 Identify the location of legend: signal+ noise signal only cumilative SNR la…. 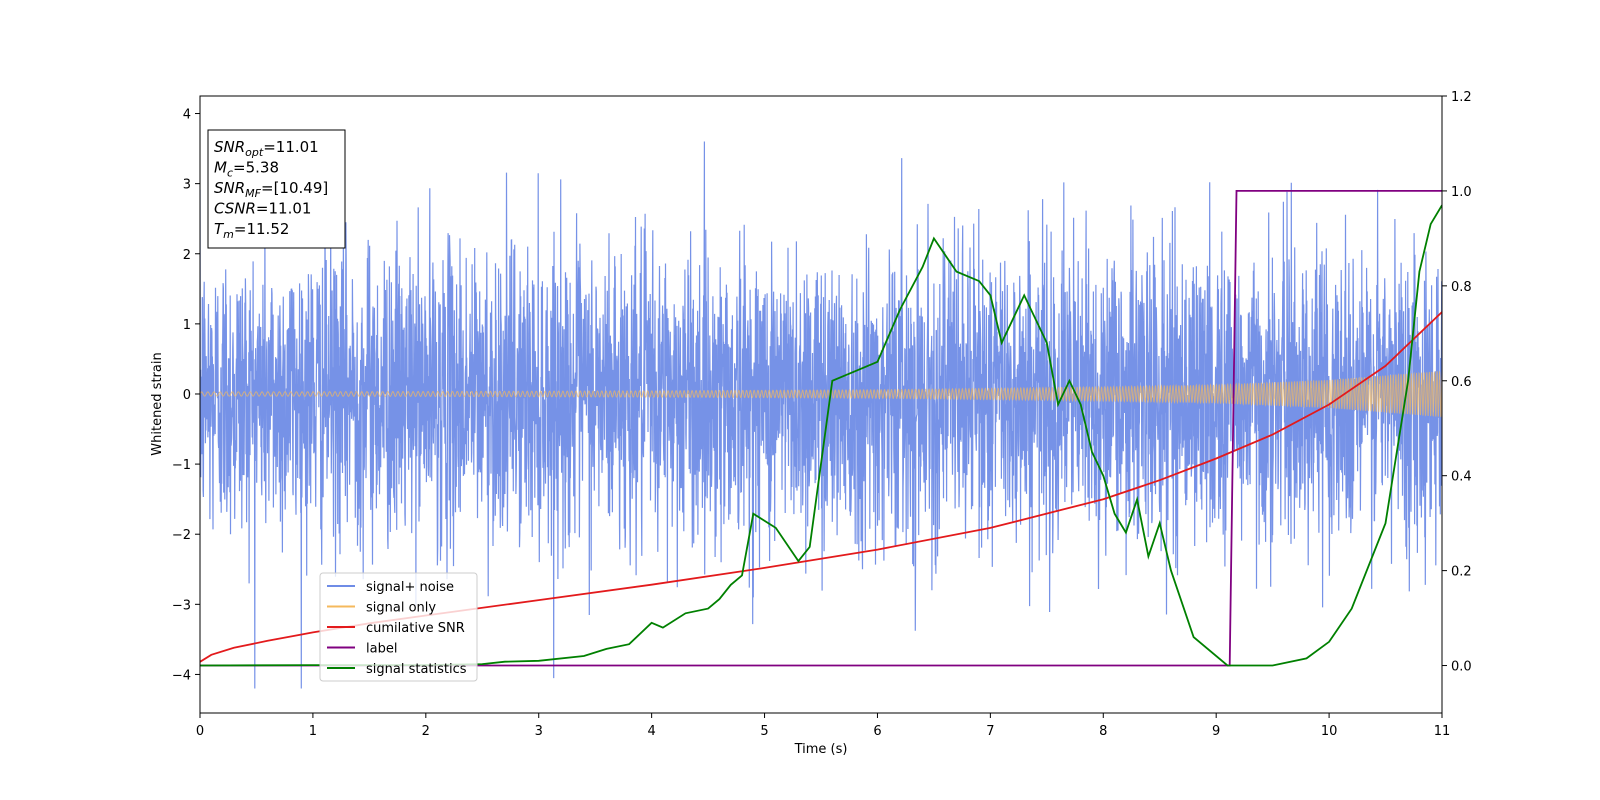
(398, 627).